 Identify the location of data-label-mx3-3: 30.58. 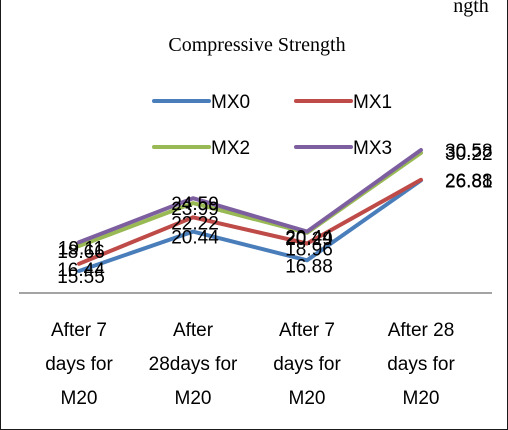
(469, 151).